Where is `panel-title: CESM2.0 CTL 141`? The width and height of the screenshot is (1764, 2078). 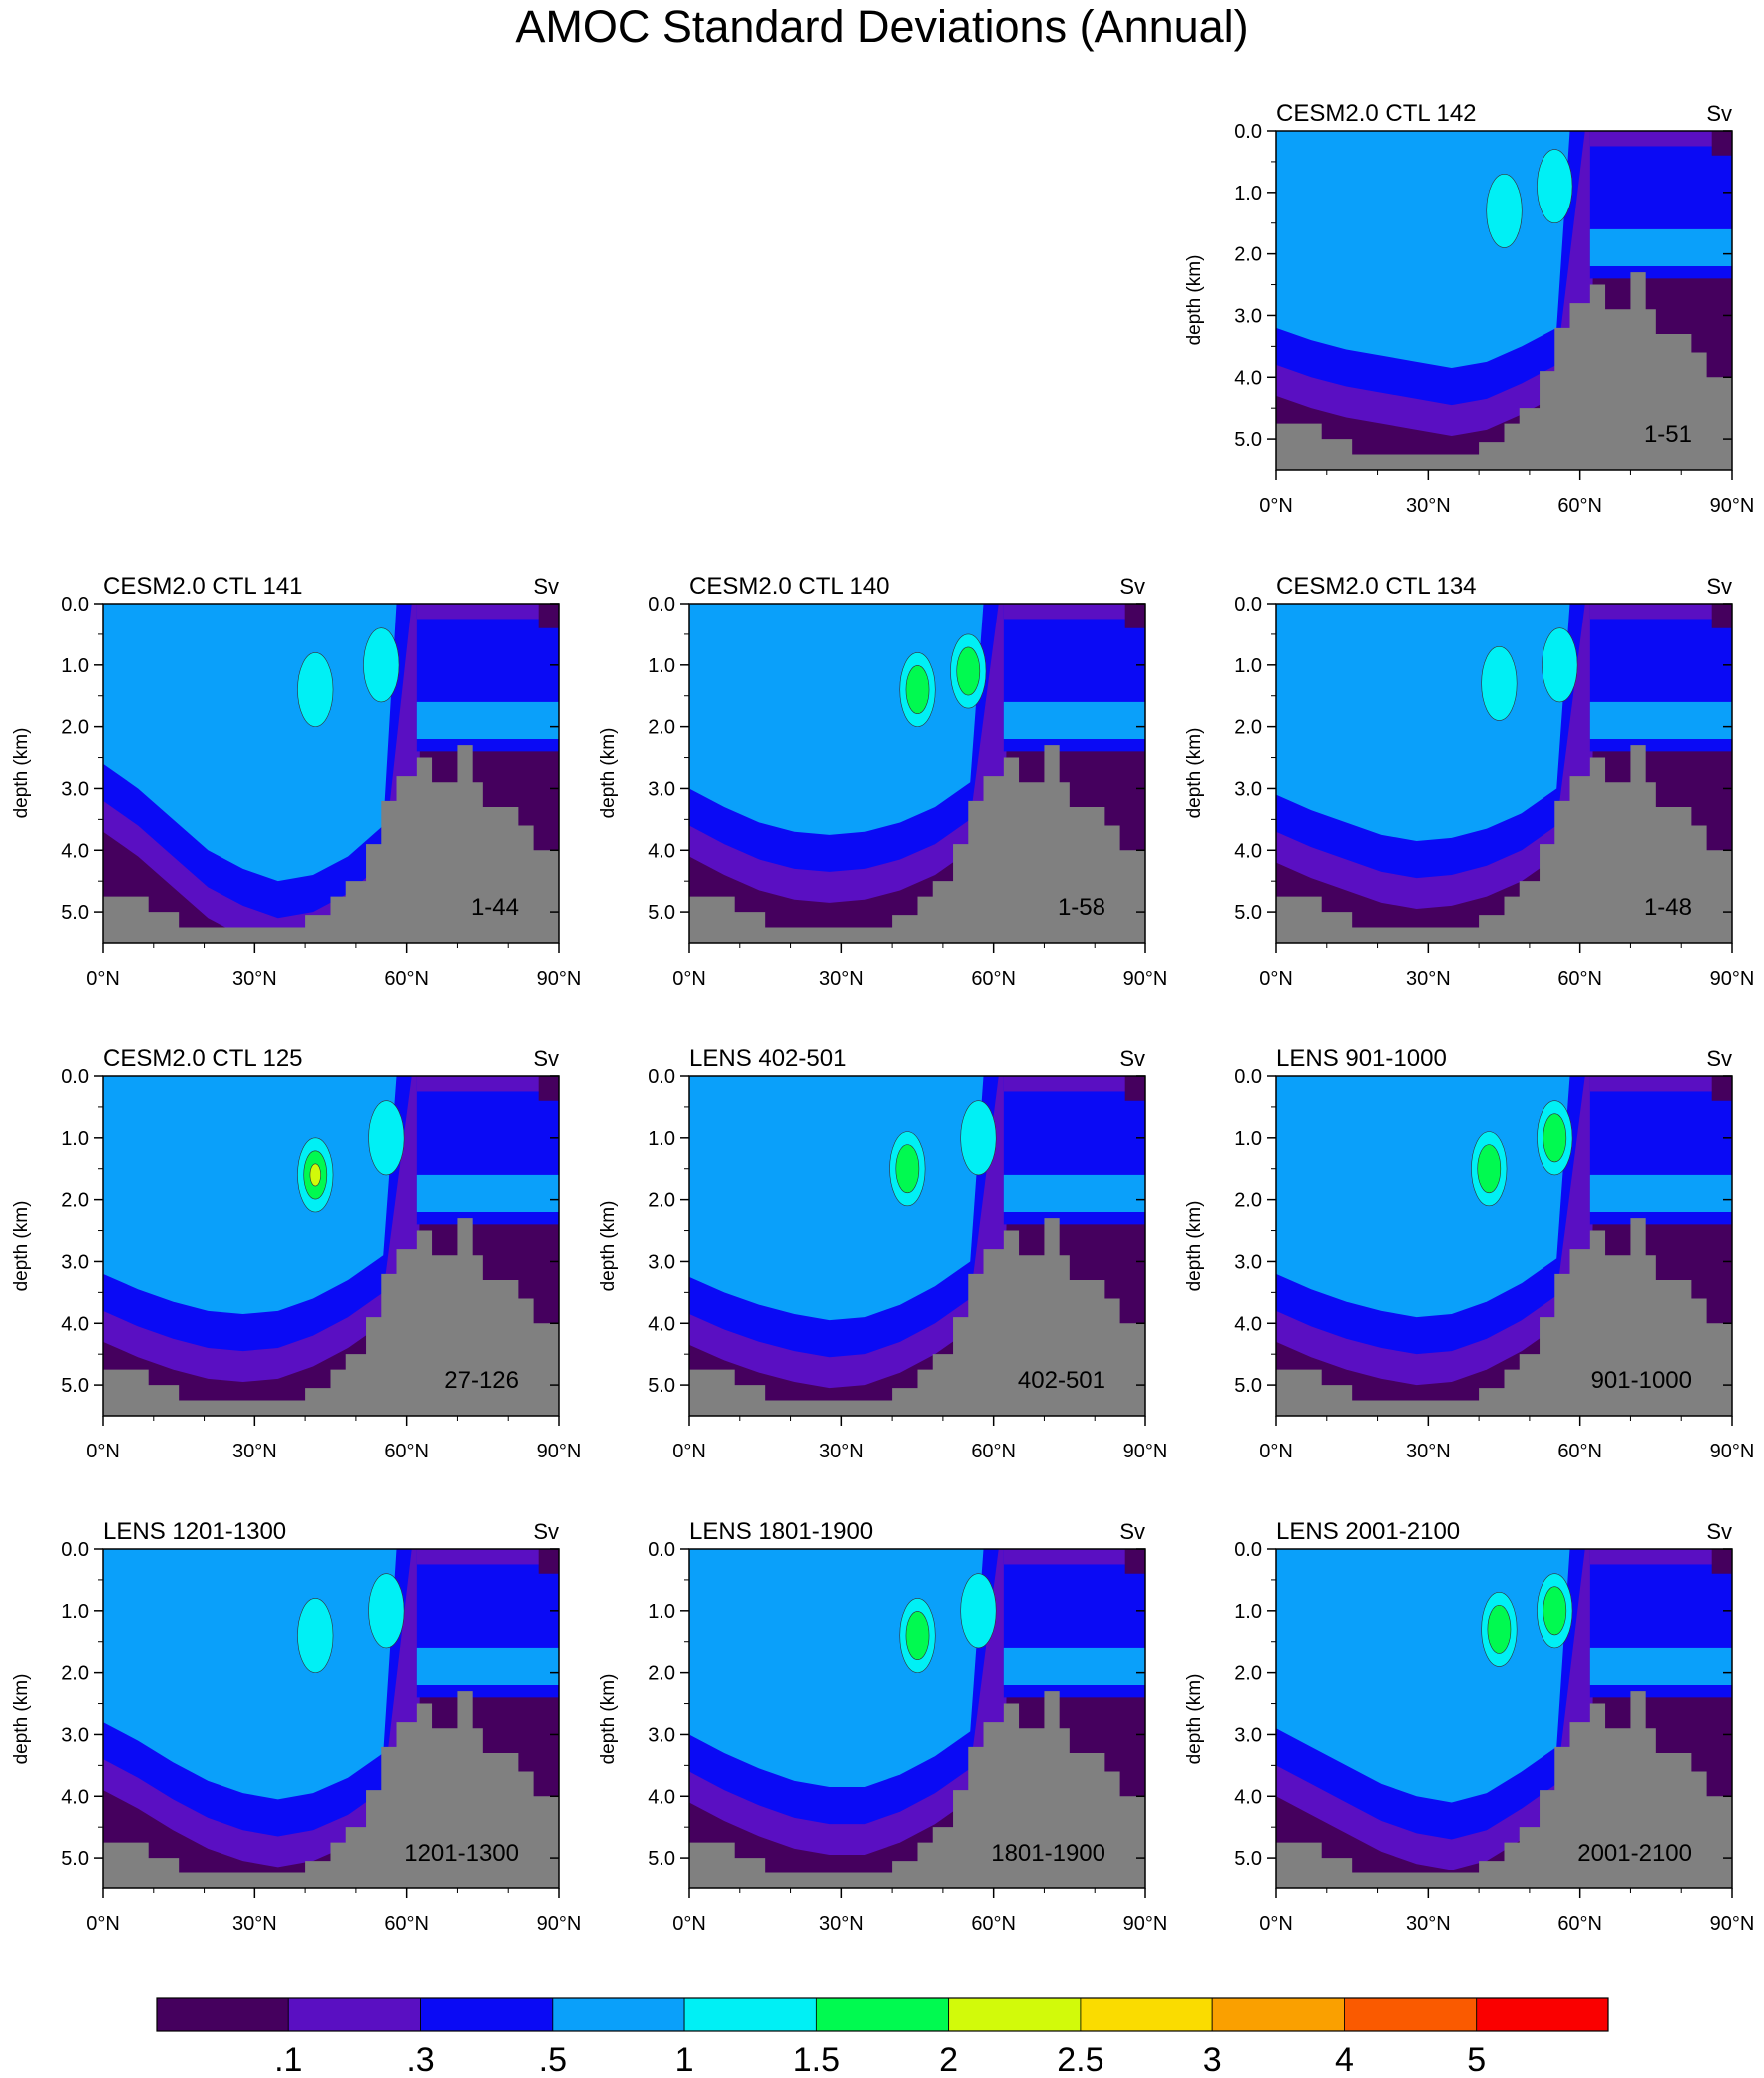
panel-title: CESM2.0 CTL 141 is located at coordinates (203, 586).